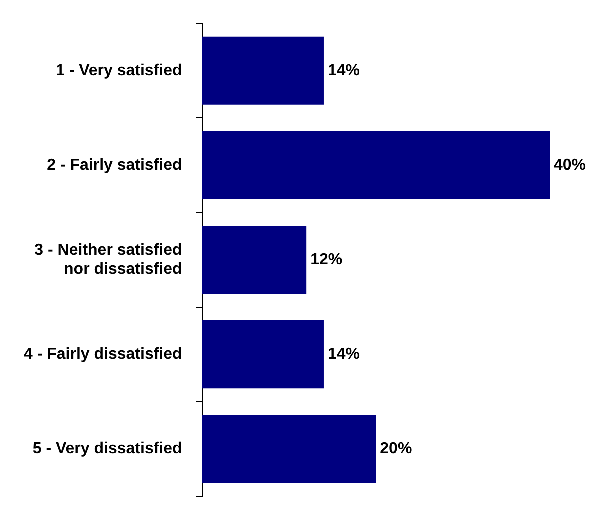 The height and width of the screenshot is (520, 600). Describe the element at coordinates (107, 449) in the screenshot. I see `y-tick-label: 5 - Very dissatisfied` at that location.